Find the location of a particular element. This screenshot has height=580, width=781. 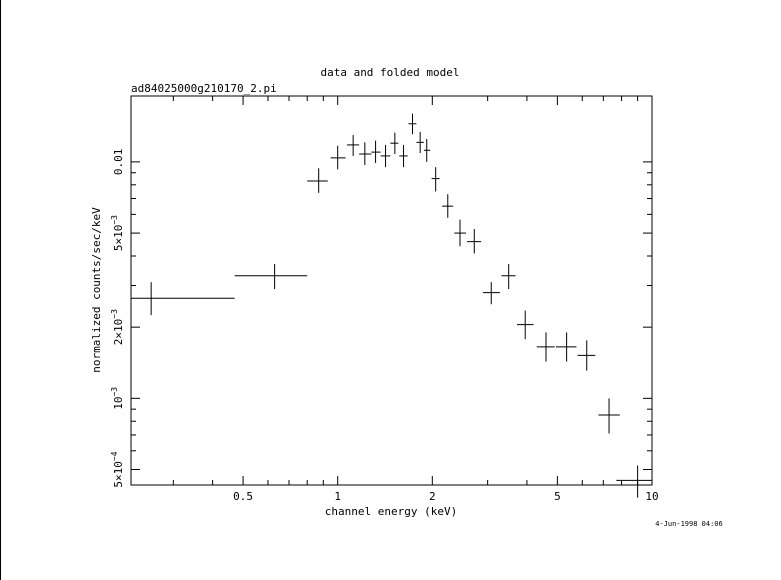

y-tick-label: 2×10−3 is located at coordinates (117, 327).